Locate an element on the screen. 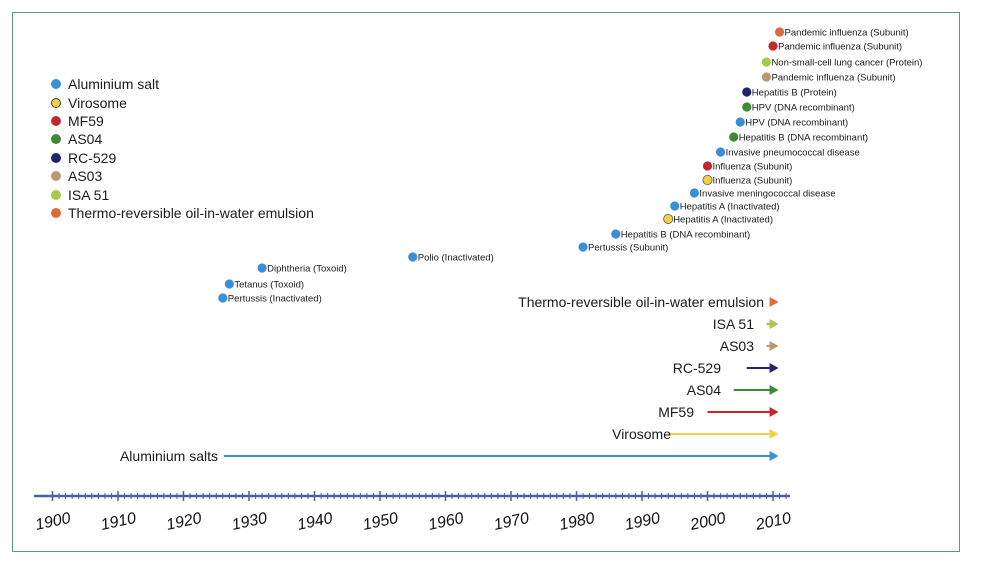  x-tick-label: 1950 is located at coordinates (380, 522).